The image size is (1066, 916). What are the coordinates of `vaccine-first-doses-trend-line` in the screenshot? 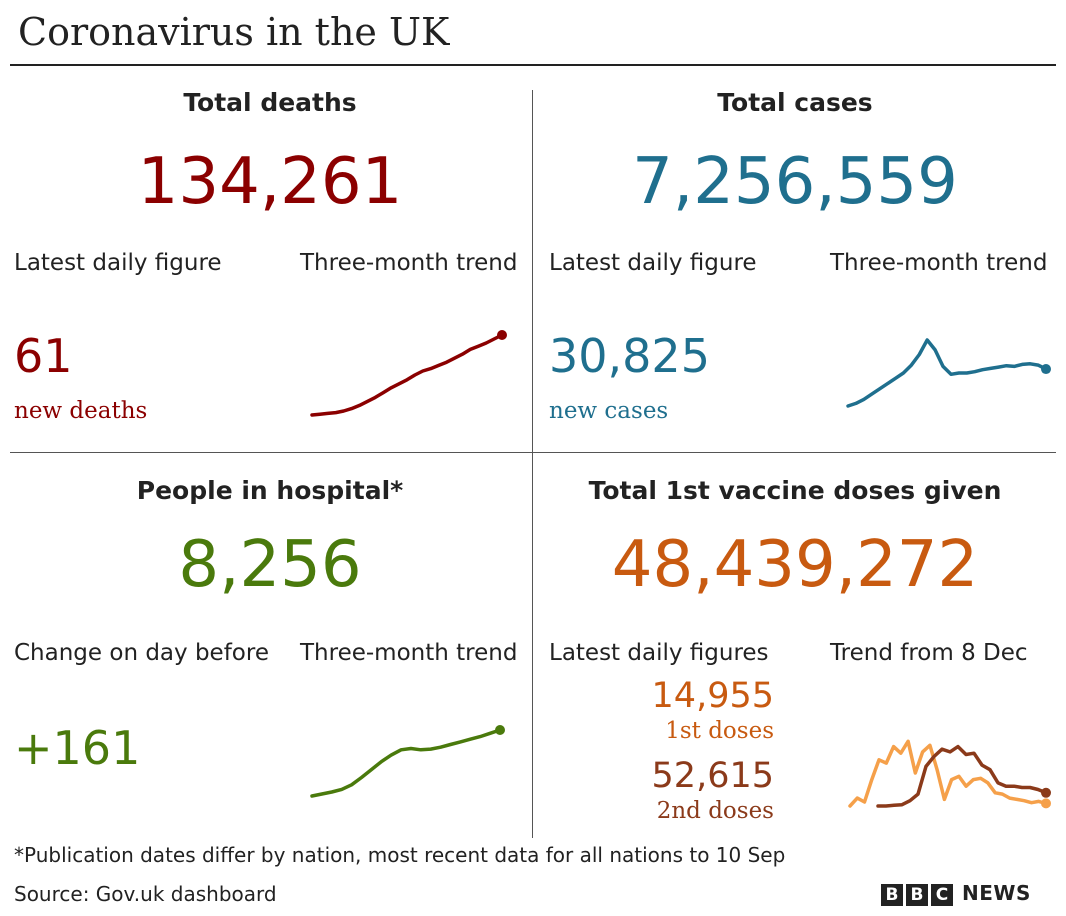 It's located at (948, 773).